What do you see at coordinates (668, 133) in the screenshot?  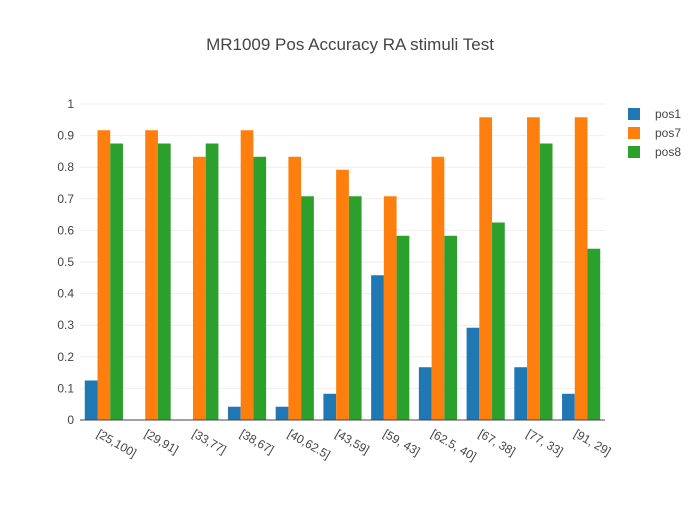 I see `legend-label-pos7: pos7` at bounding box center [668, 133].